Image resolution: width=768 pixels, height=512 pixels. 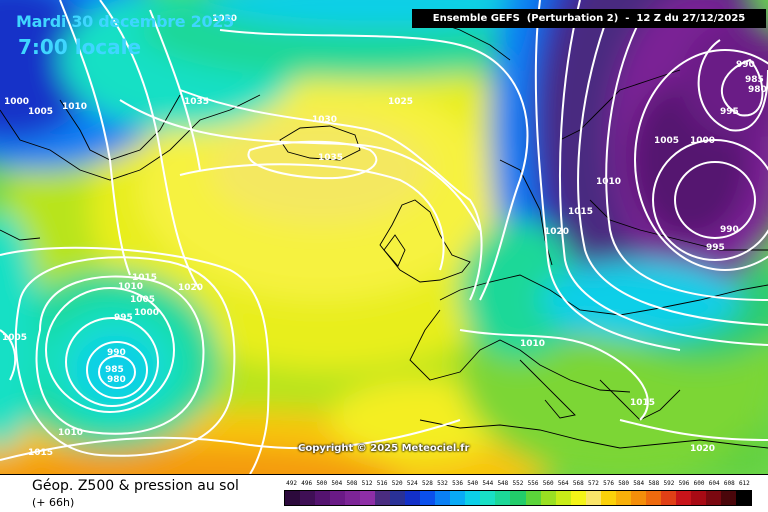 What do you see at coordinates (442, 483) in the screenshot?
I see `scale-label: 532` at bounding box center [442, 483].